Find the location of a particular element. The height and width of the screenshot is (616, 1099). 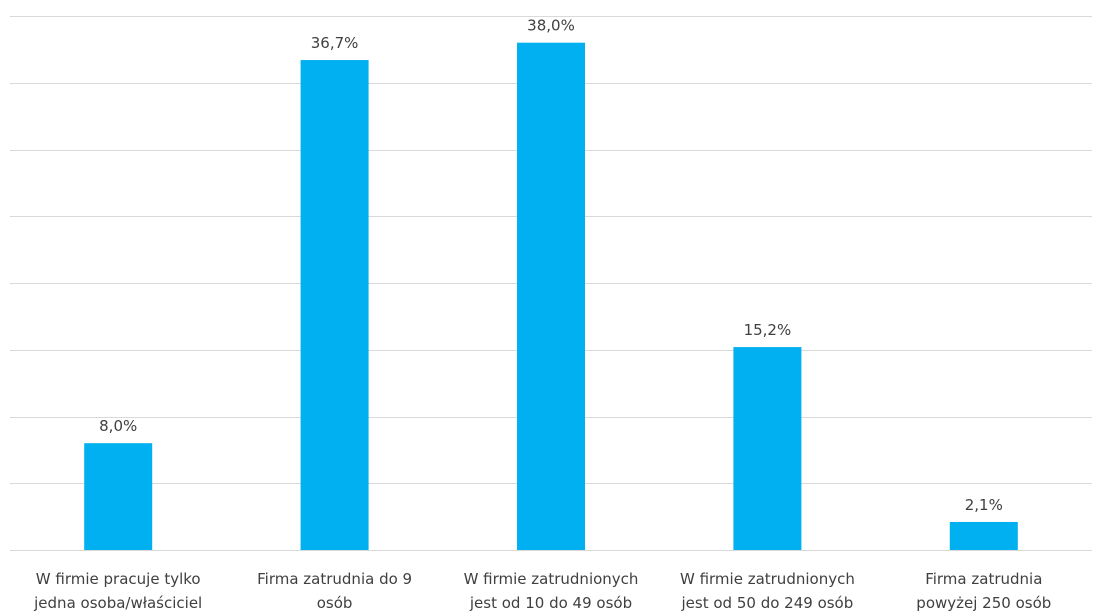

category-label-line: Firma zatrudnia do 9 is located at coordinates (334, 579).